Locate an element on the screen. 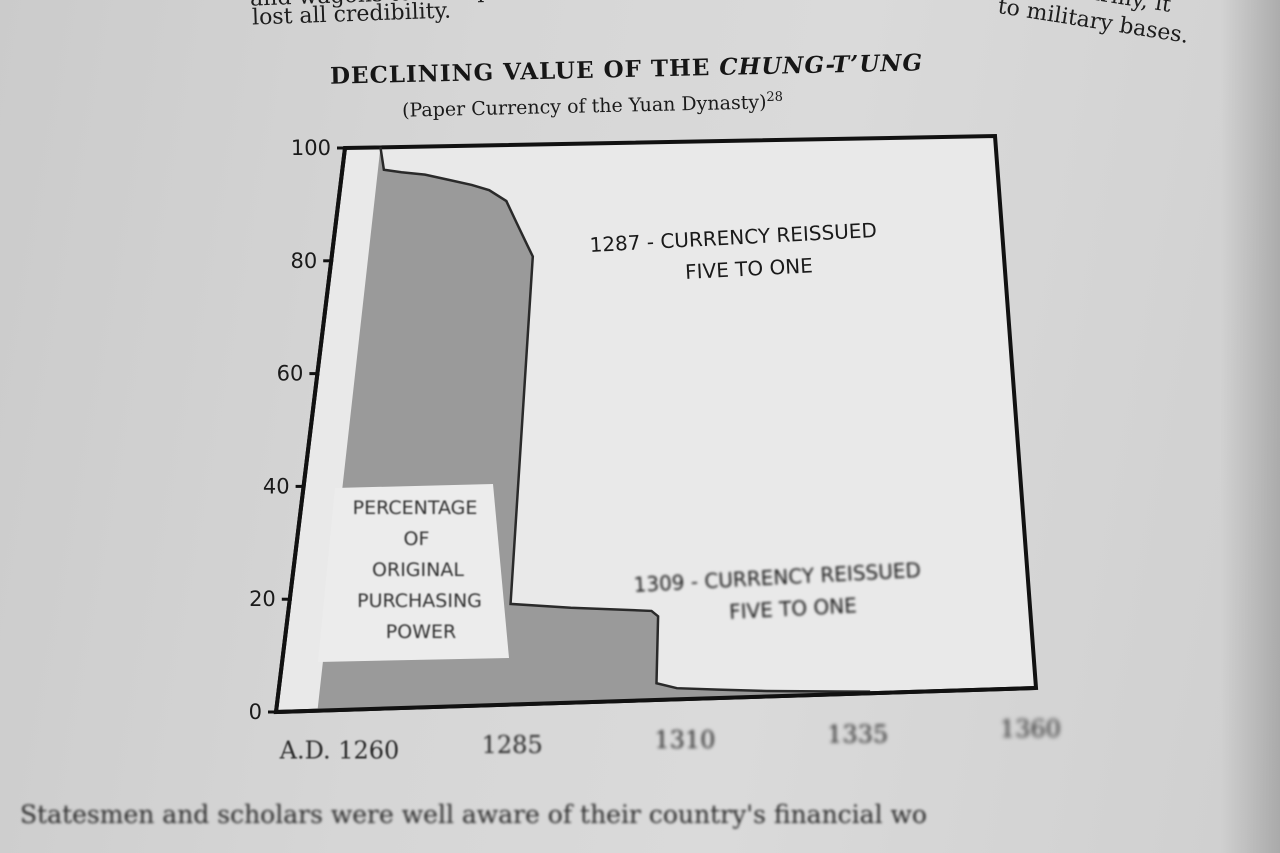 This screenshot has width=1280, height=853. x-tick-label: 1360 is located at coordinates (1030, 729).